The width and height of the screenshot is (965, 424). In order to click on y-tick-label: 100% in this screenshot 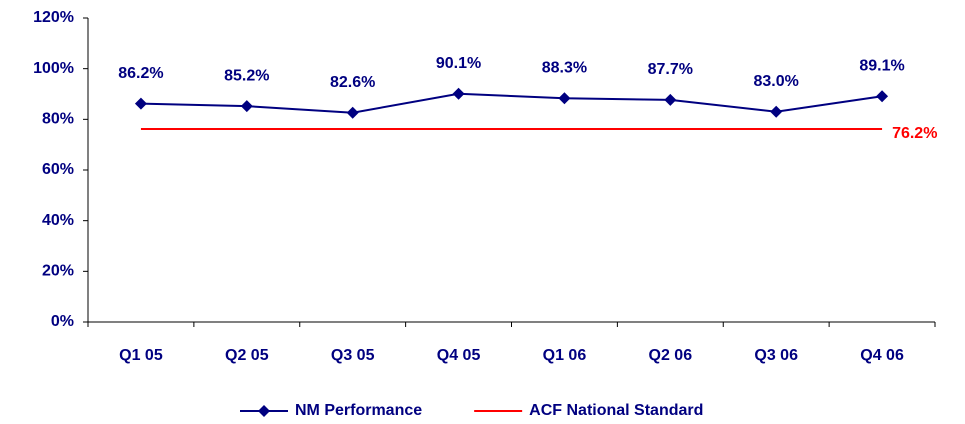, I will do `click(53, 68)`.